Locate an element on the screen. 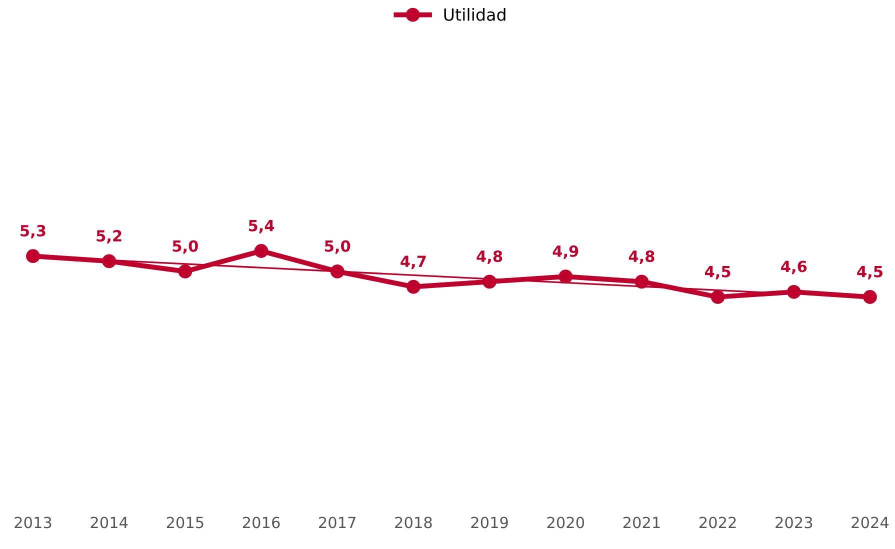 The height and width of the screenshot is (549, 895). x-tick-label: 2021 is located at coordinates (641, 522).